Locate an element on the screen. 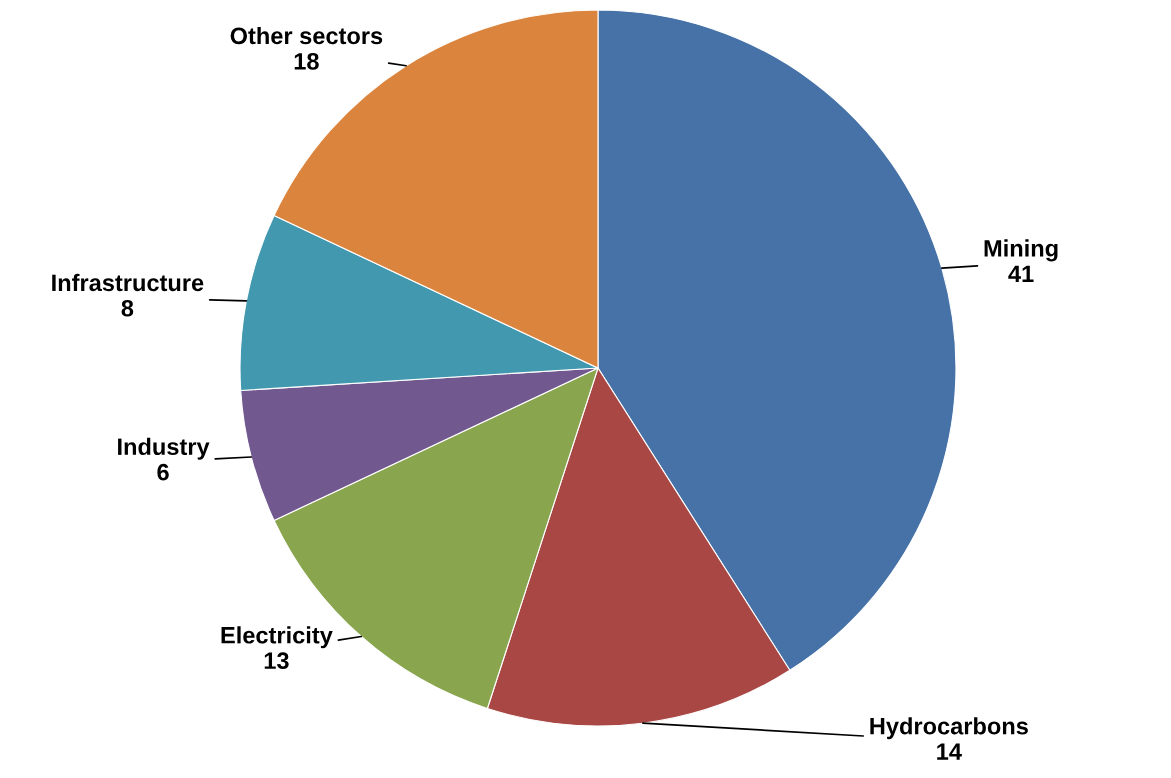  data-label: 14 is located at coordinates (949, 751).